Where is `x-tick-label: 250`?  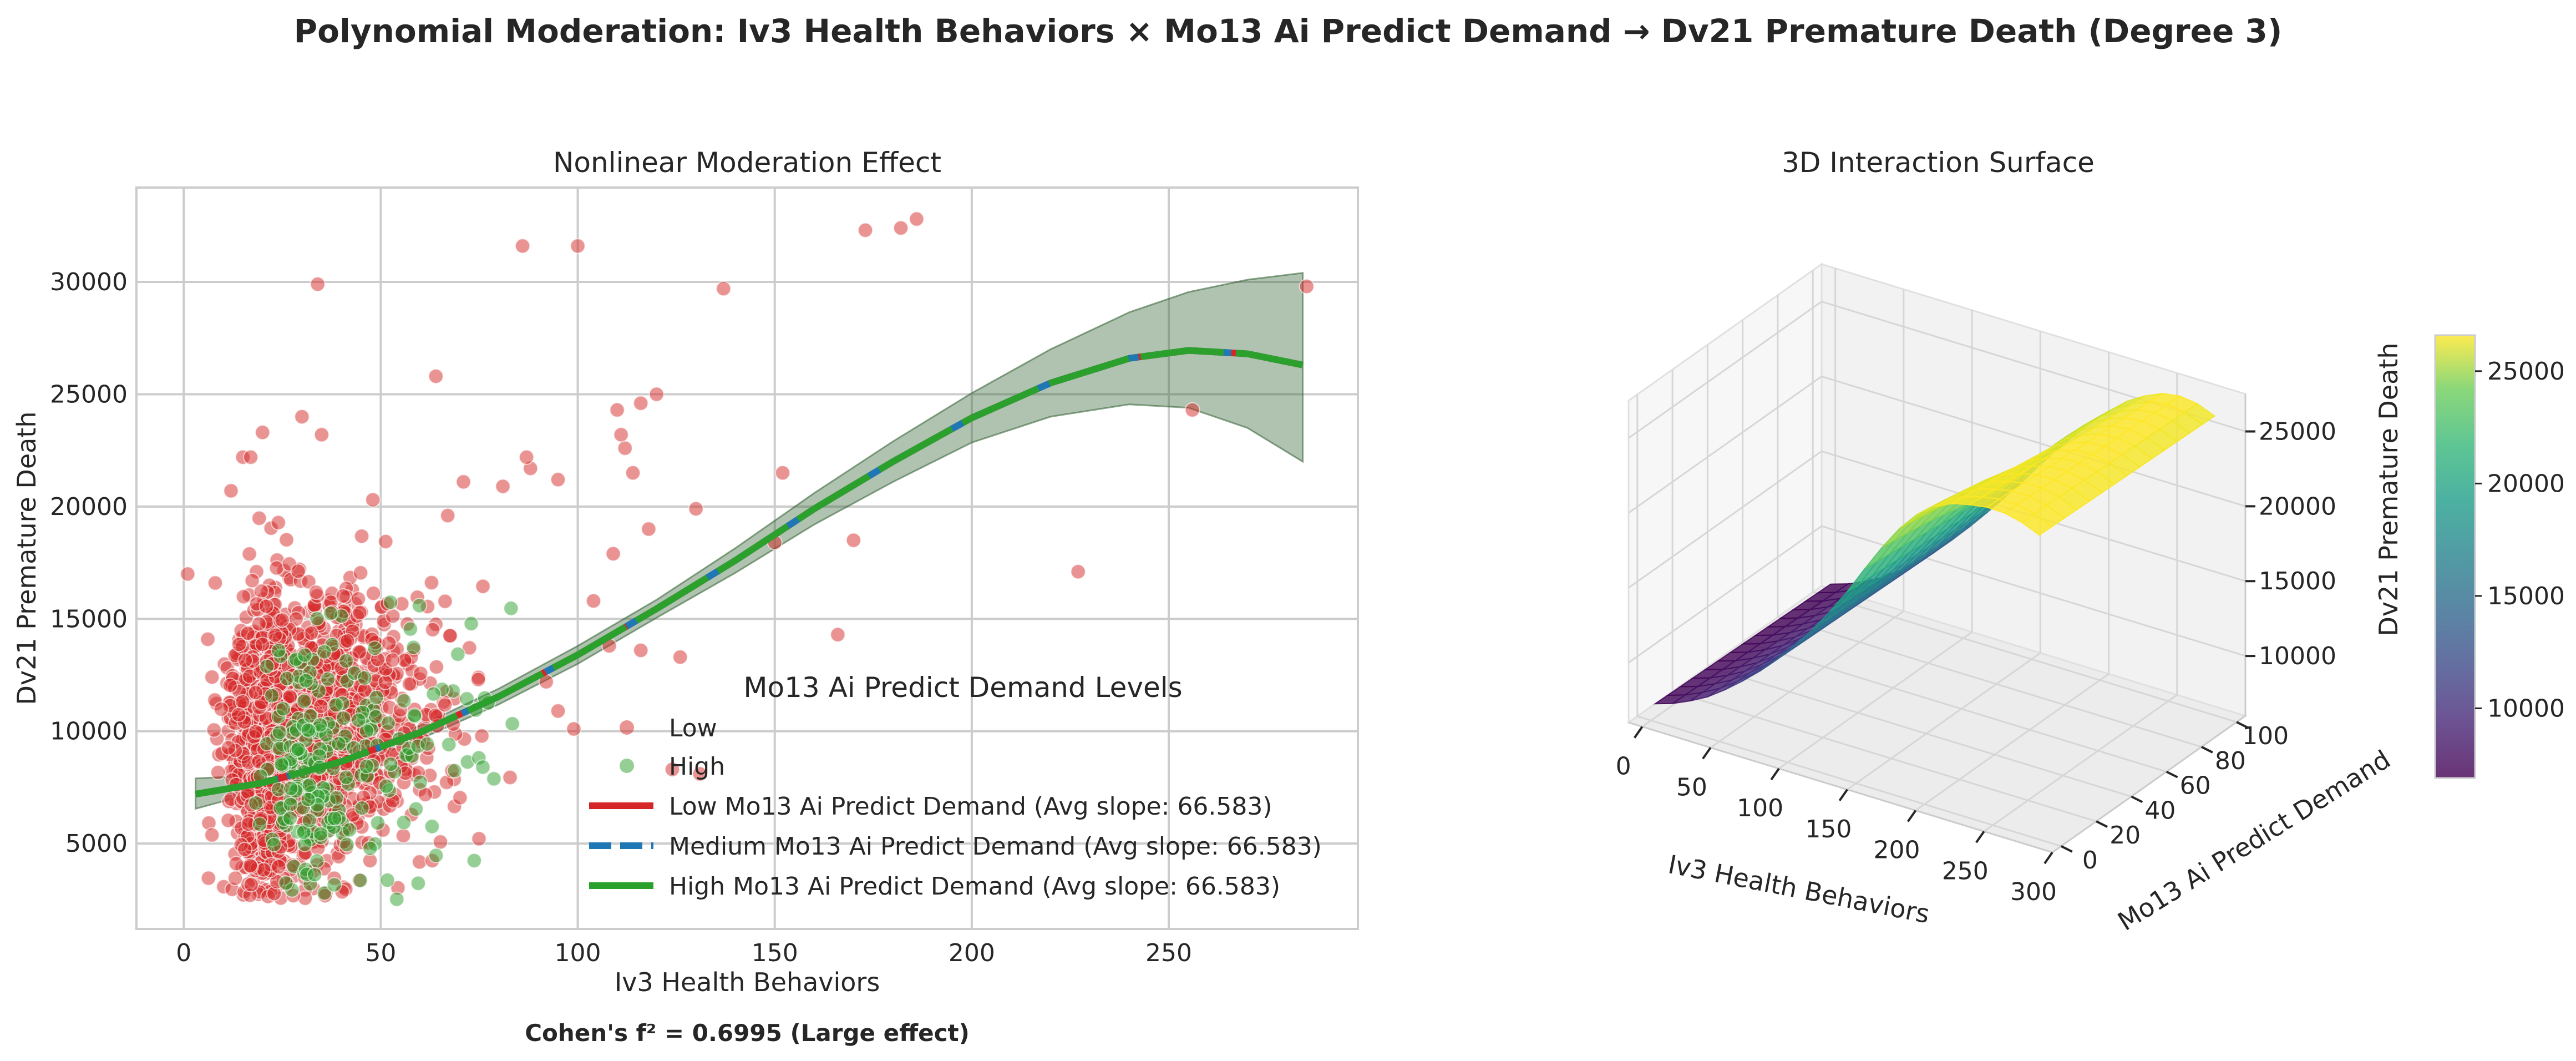
x-tick-label: 250 is located at coordinates (1168, 953).